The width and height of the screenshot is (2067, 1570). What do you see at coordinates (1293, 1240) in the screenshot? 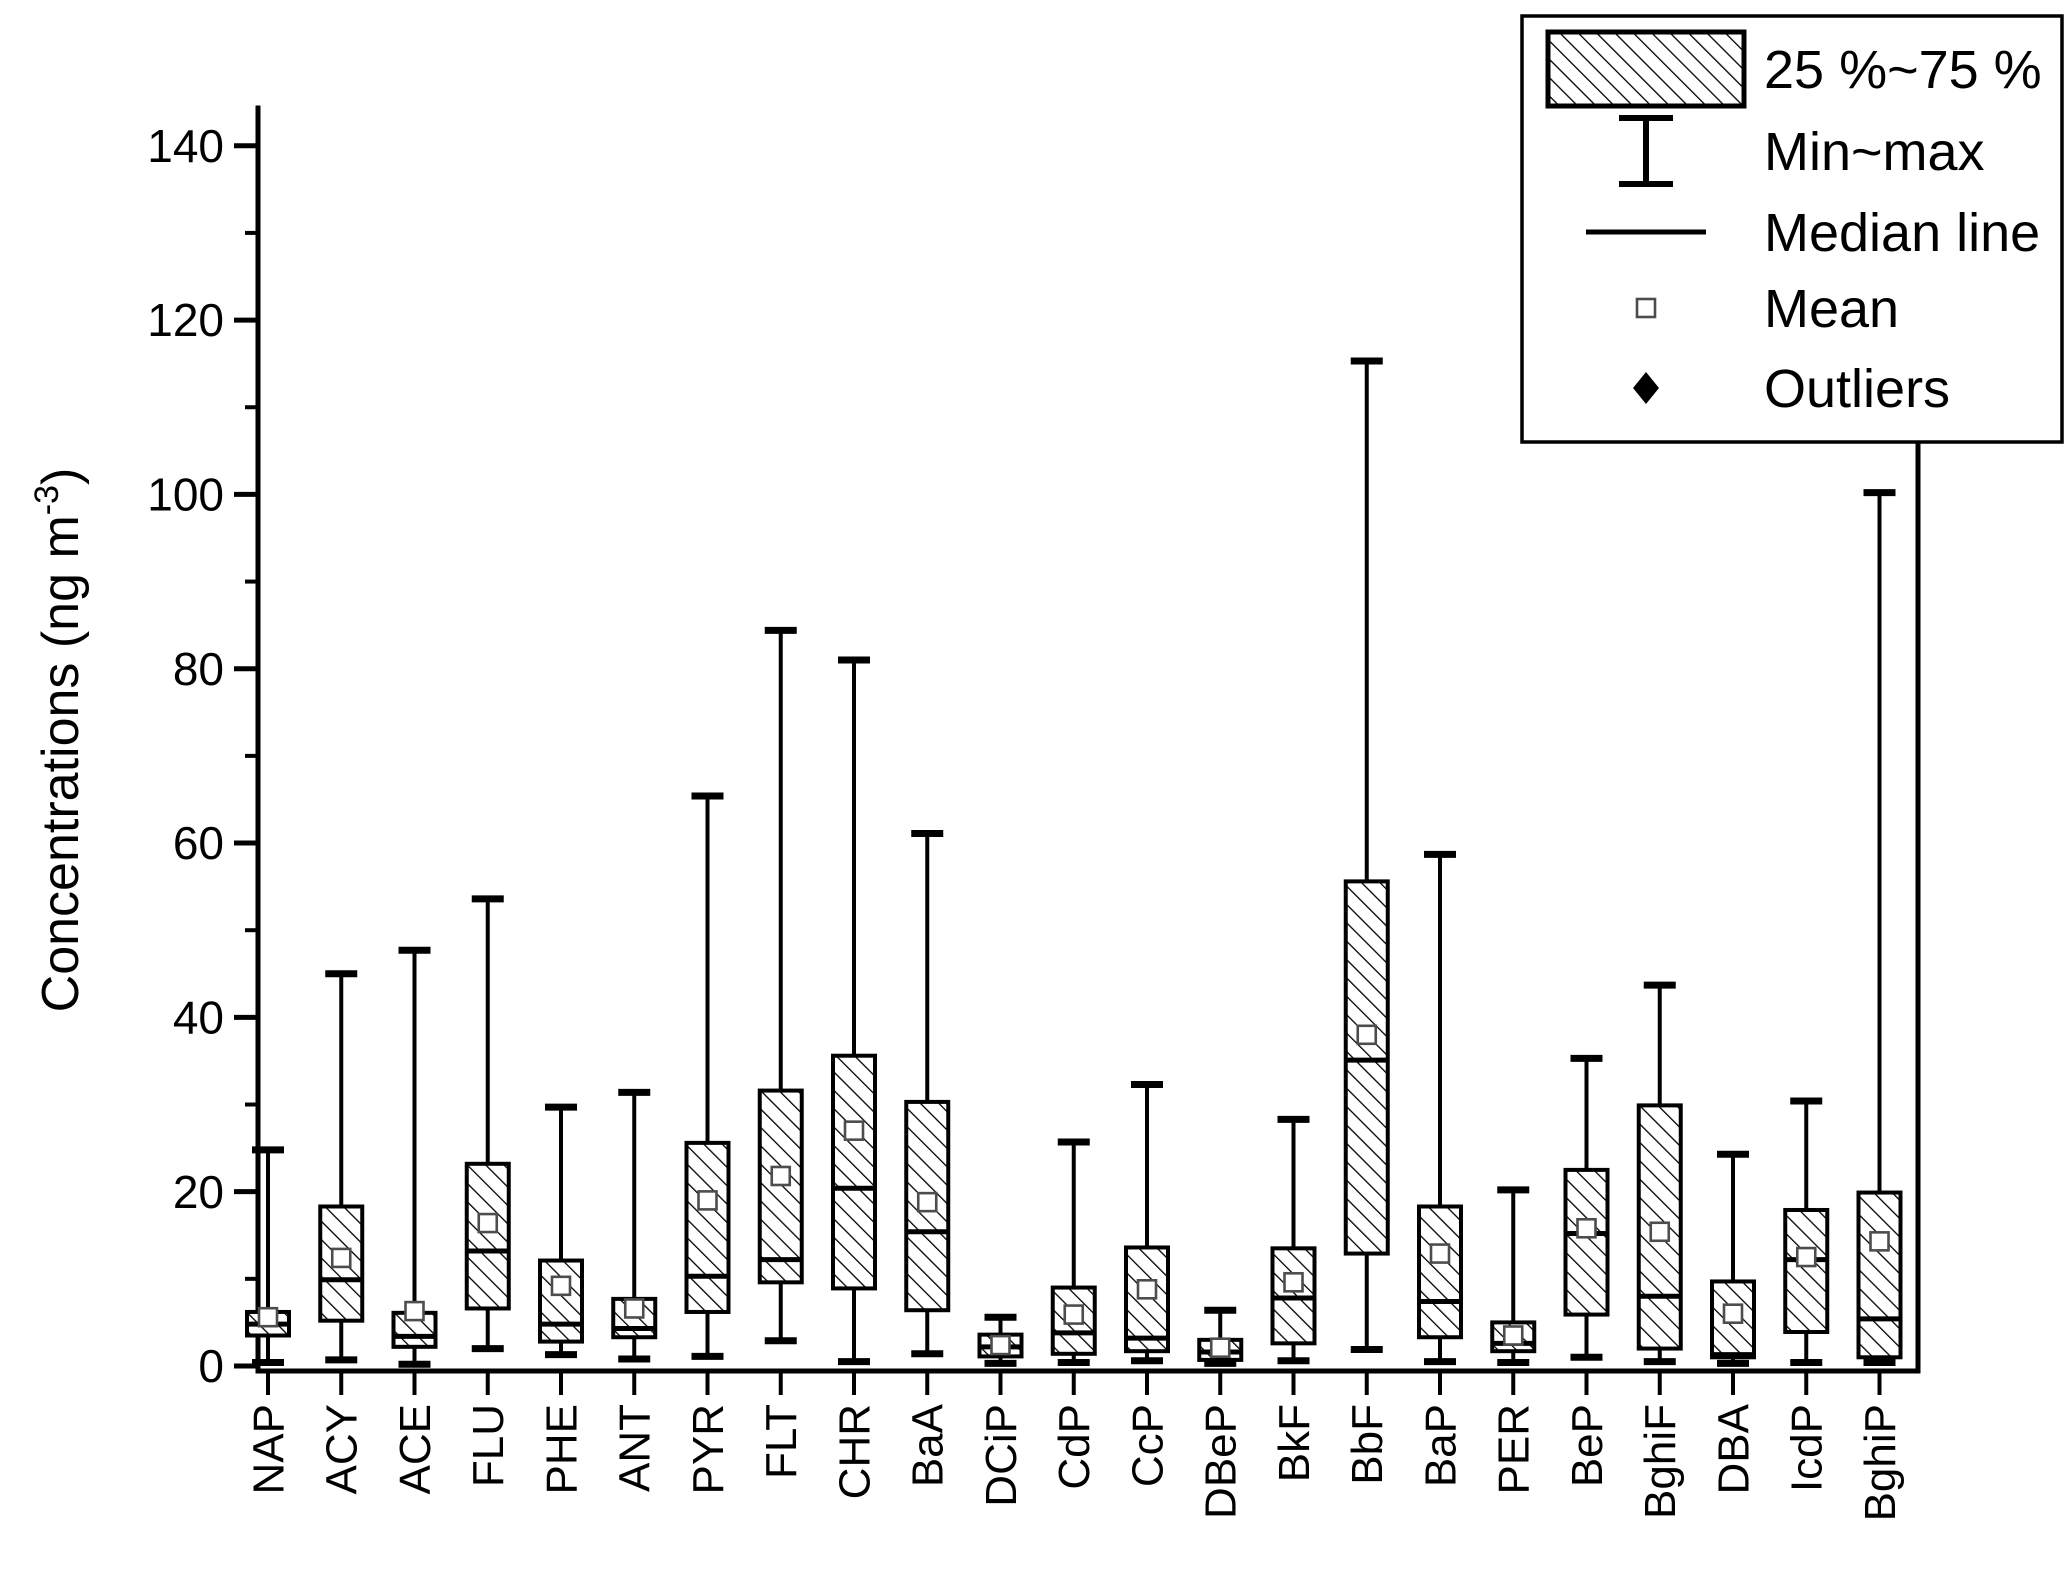
I see `boxplot-BkF` at bounding box center [1293, 1240].